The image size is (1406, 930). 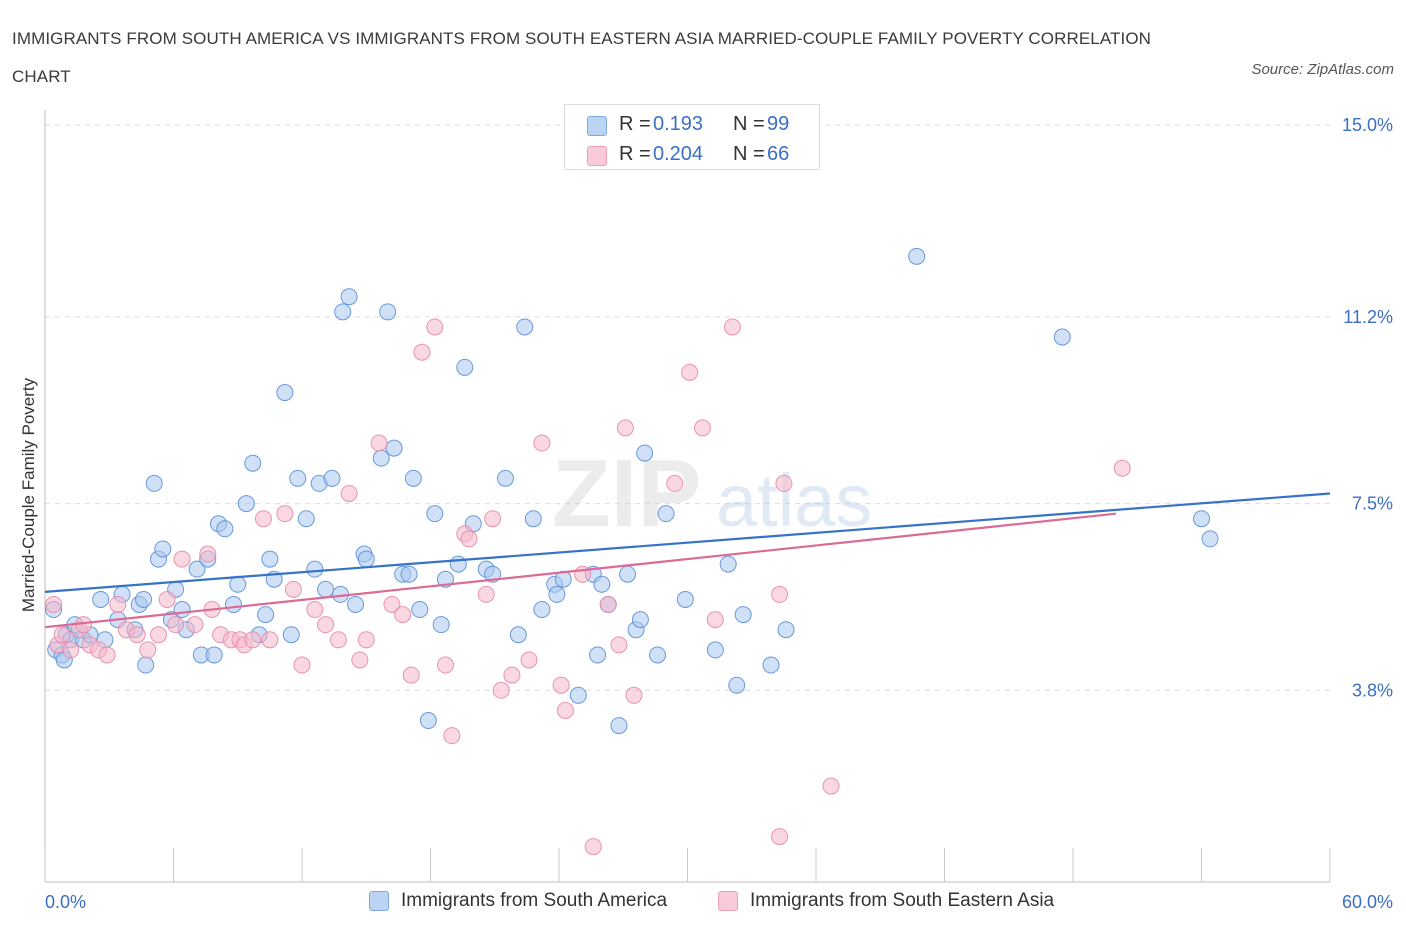 What do you see at coordinates (1367, 125) in the screenshot?
I see `y-tick-label: 15.0%` at bounding box center [1367, 125].